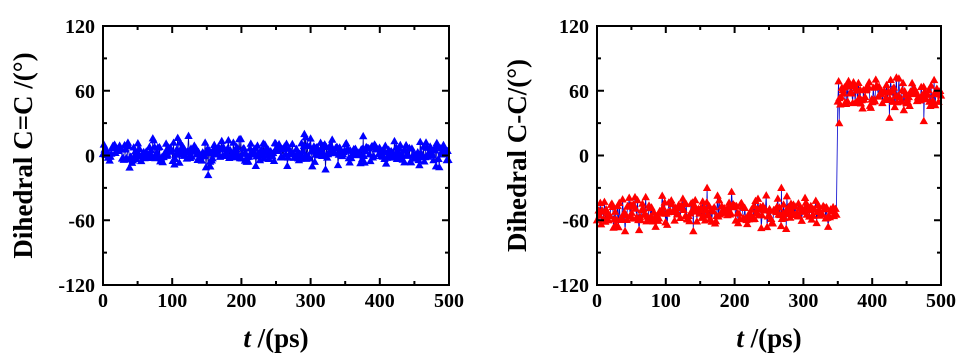  I want to click on x-tick-label: 300, so click(803, 301).